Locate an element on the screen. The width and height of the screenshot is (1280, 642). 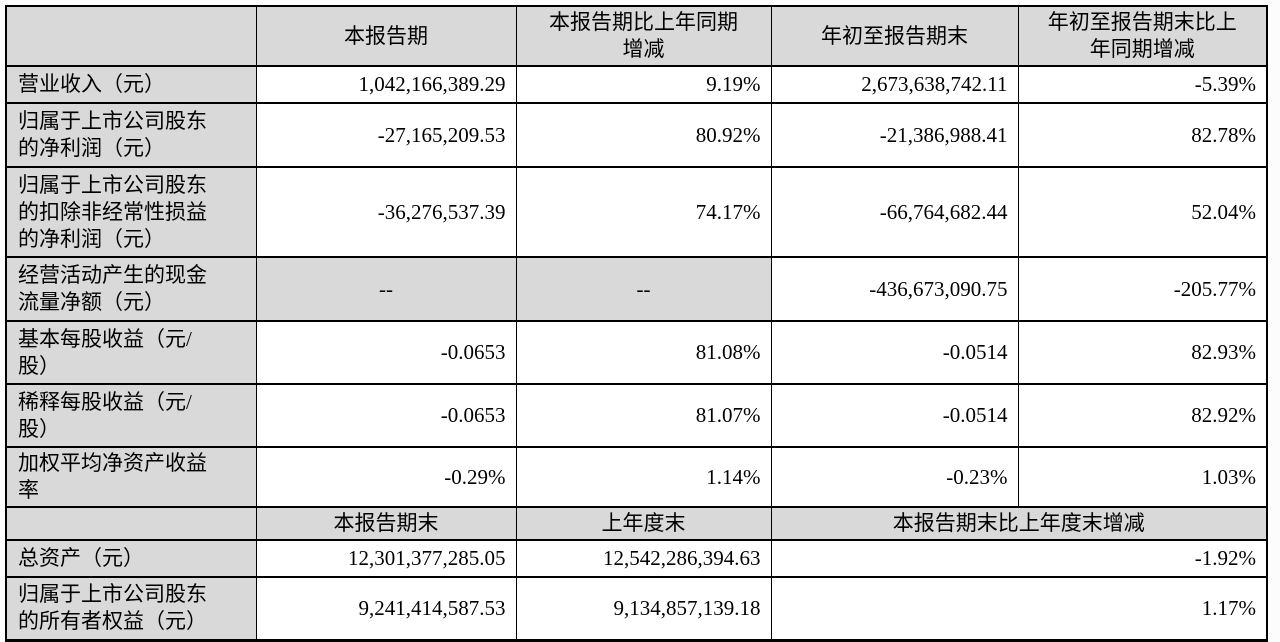
table-row: 加权平均净资产收益率 -0.29% 1.14% -0.23% 1.03% is located at coordinates (636, 477).